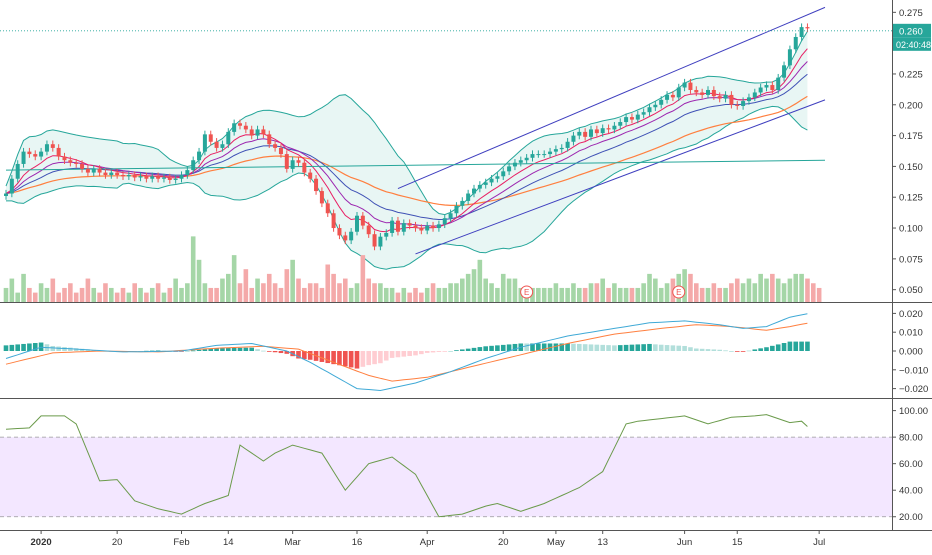 The width and height of the screenshot is (932, 555). Describe the element at coordinates (911, 13) in the screenshot. I see `axis-tick-label: 0.275` at that location.